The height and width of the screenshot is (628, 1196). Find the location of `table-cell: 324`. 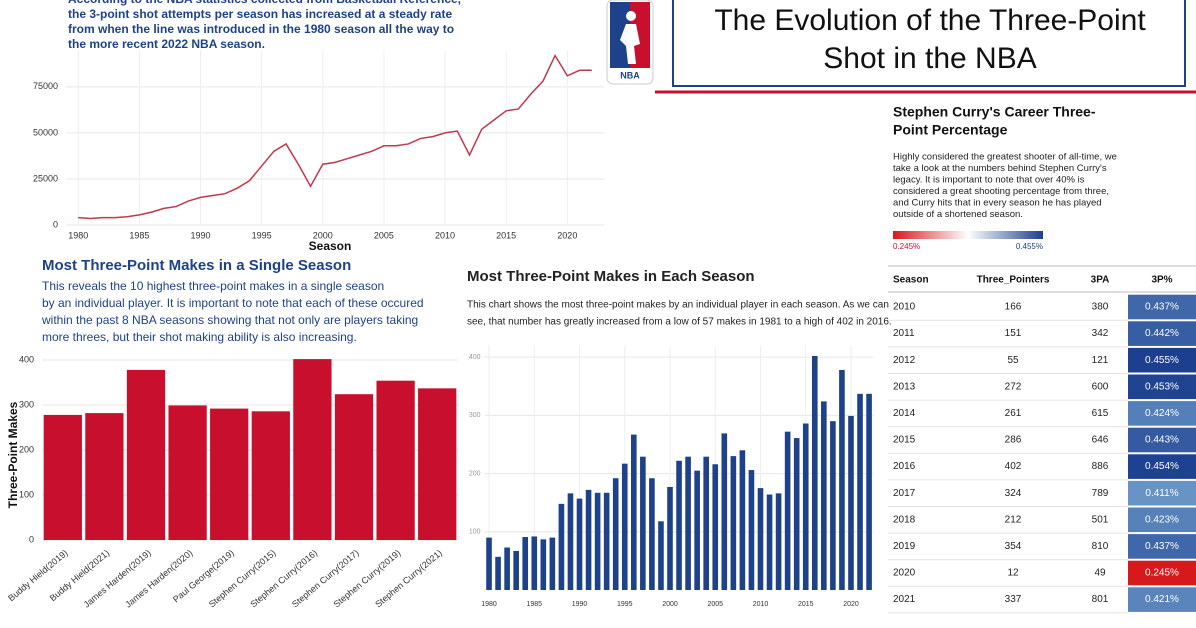

table-cell: 324 is located at coordinates (1013, 493).